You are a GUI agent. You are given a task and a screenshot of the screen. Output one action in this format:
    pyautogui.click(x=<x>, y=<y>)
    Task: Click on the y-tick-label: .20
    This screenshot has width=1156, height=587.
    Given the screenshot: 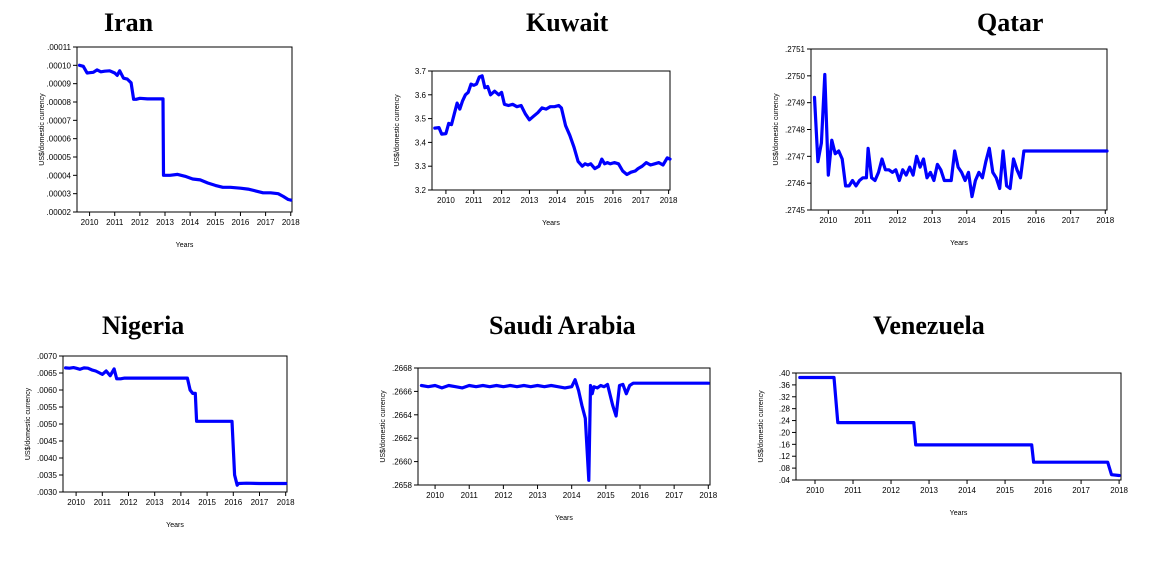 What is the action you would take?
    pyautogui.click(x=785, y=432)
    